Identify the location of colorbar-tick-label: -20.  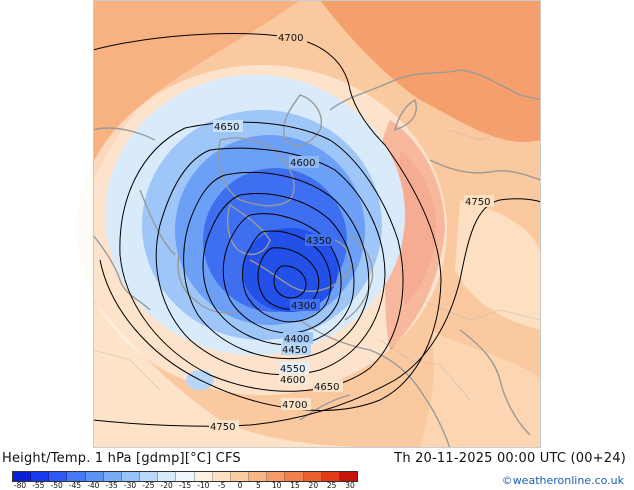
(166, 485).